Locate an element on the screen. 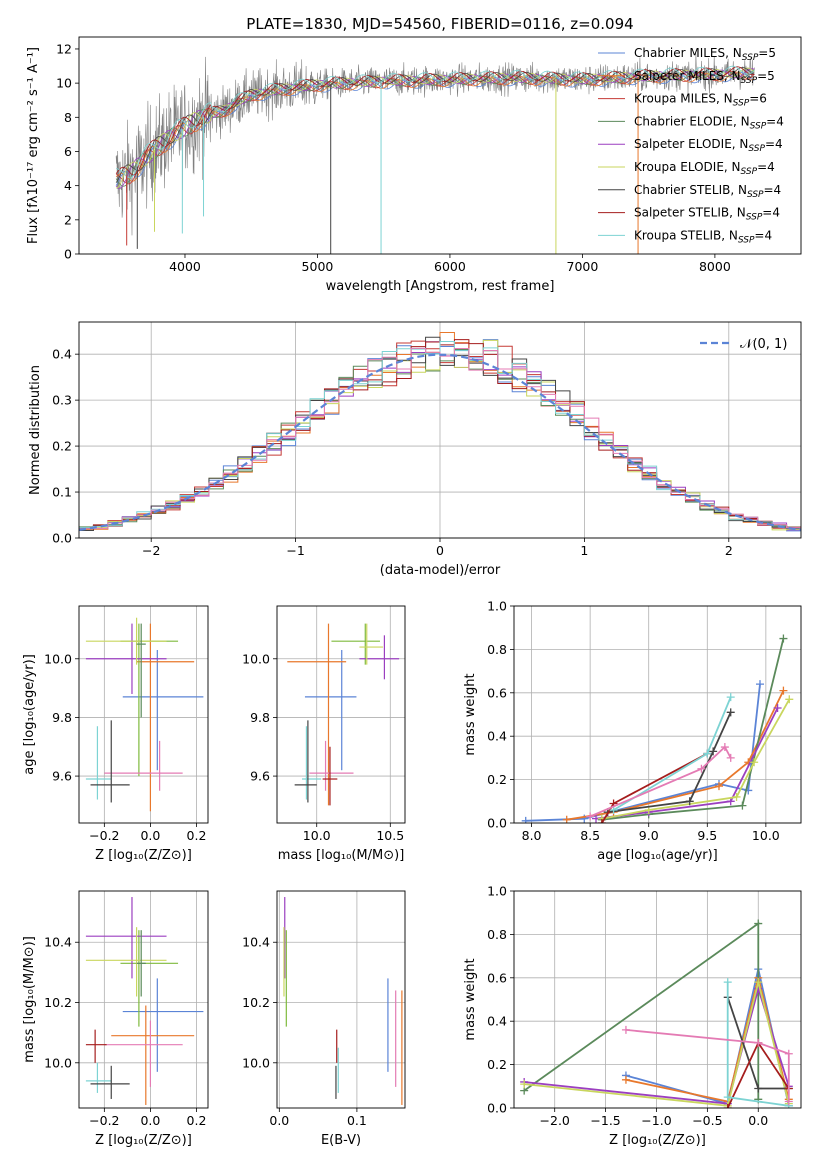 The image size is (819, 1170). weight_vs_age-ytick-label: 1.0 is located at coordinates (497, 606).